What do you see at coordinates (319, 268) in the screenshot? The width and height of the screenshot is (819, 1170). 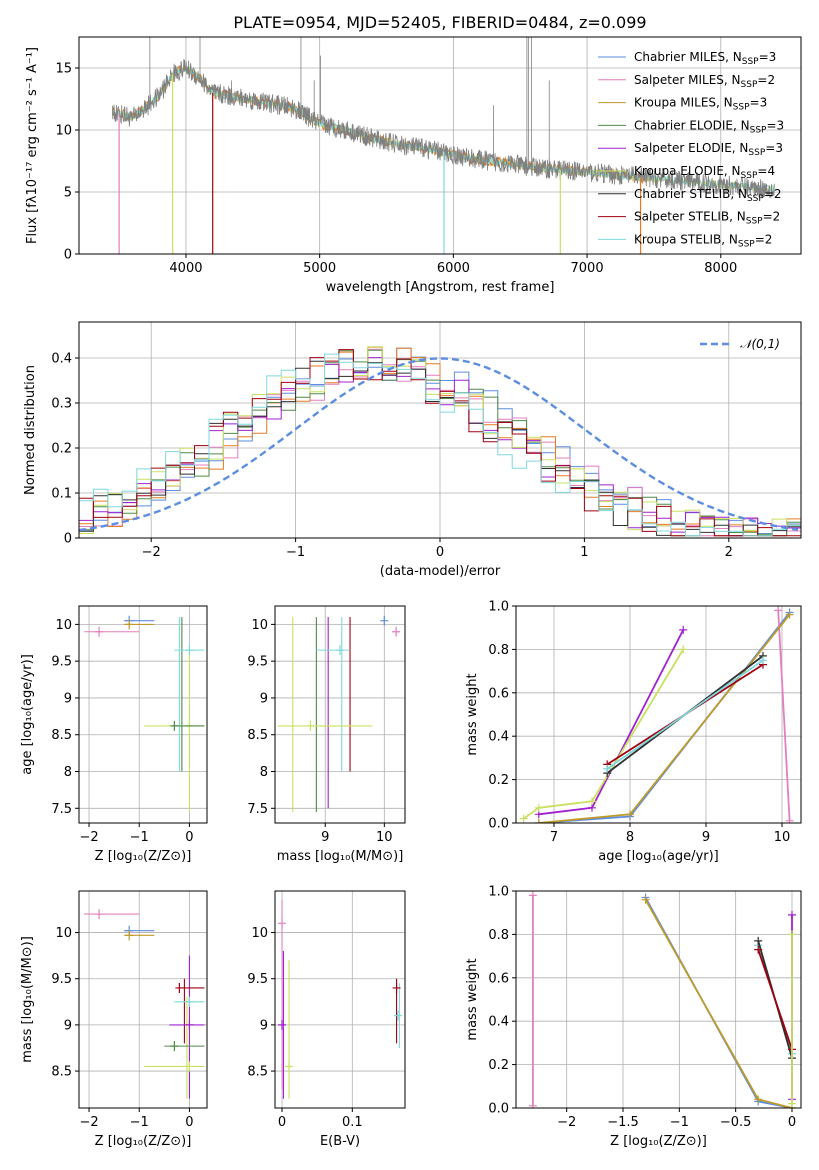 I see `x-tick-label: 5000` at bounding box center [319, 268].